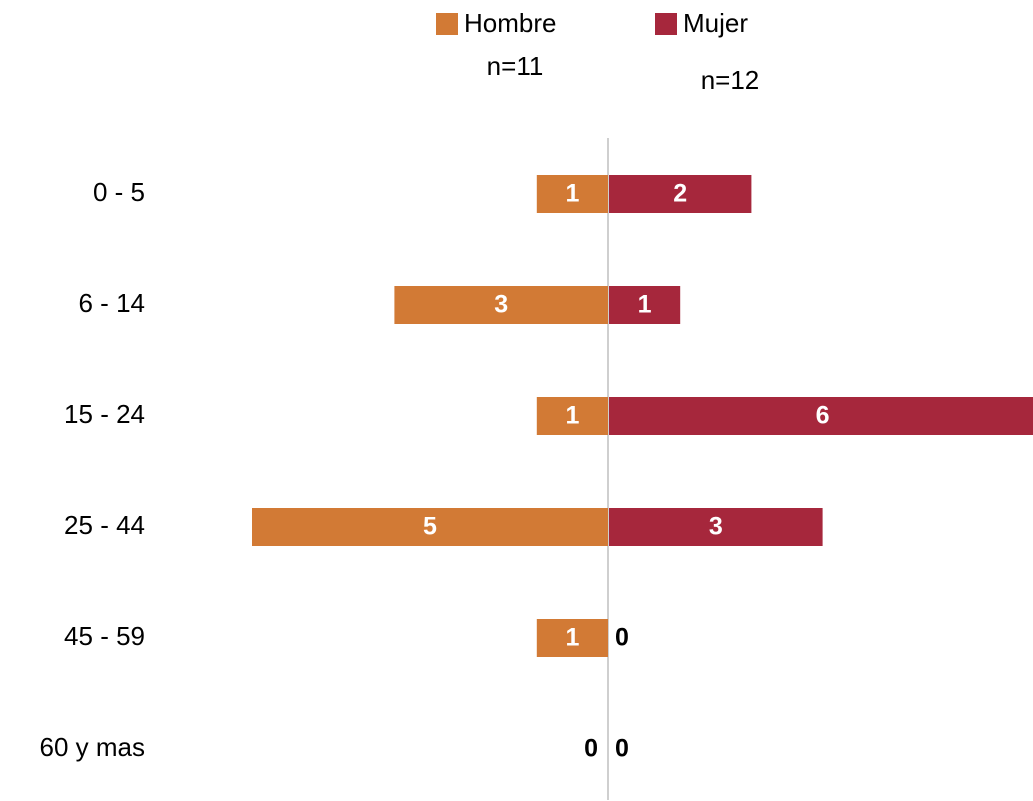  I want to click on y-tick-label: 45 - 59, so click(104, 636).